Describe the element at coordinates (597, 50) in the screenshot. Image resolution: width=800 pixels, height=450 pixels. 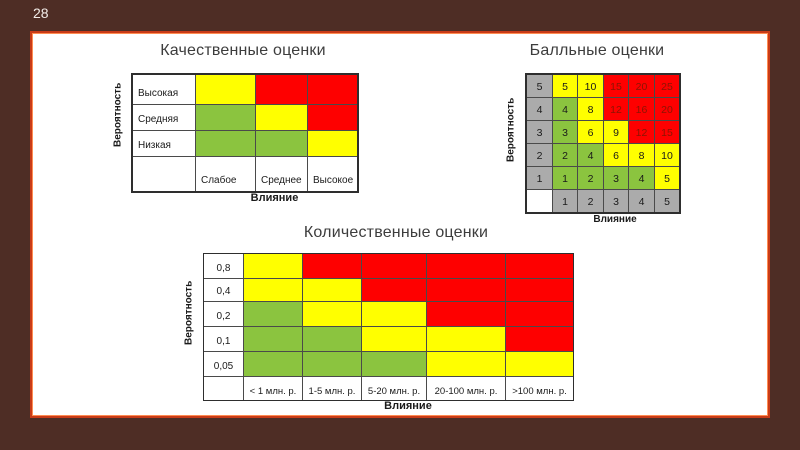
I see `score-matrix-title: Балльные оценки` at that location.